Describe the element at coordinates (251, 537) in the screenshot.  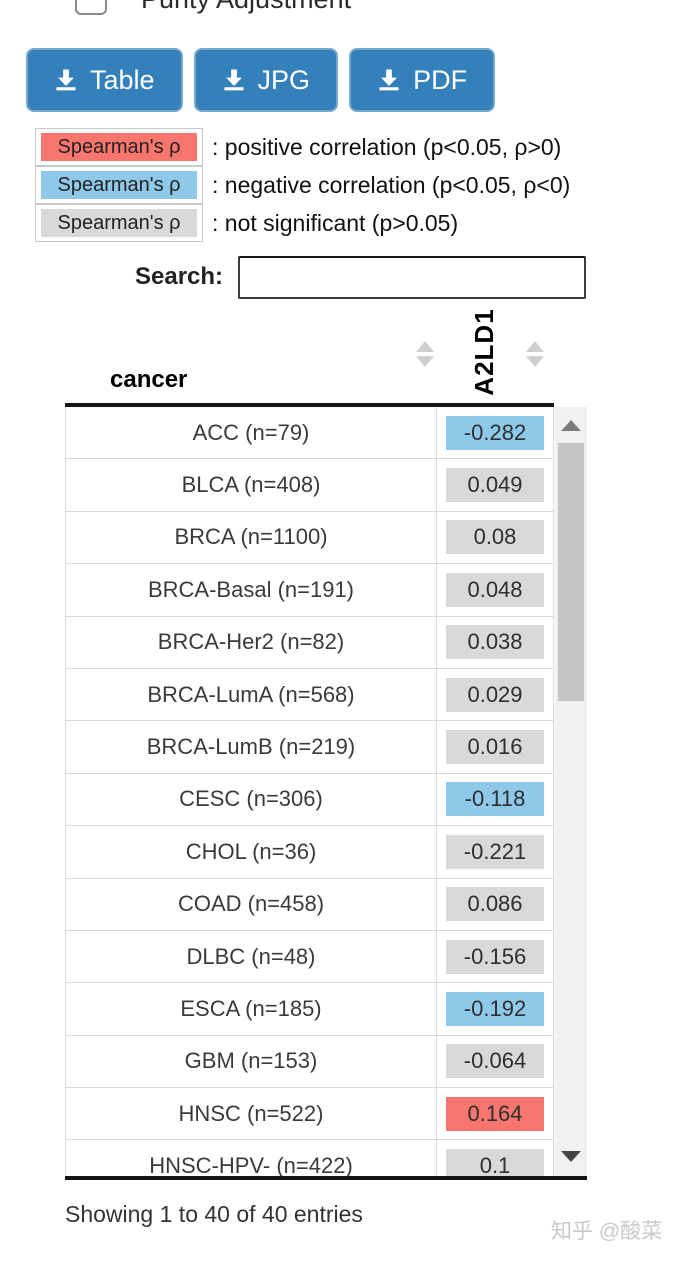
I see `cancer-cell: BRCA (n=1100)` at that location.